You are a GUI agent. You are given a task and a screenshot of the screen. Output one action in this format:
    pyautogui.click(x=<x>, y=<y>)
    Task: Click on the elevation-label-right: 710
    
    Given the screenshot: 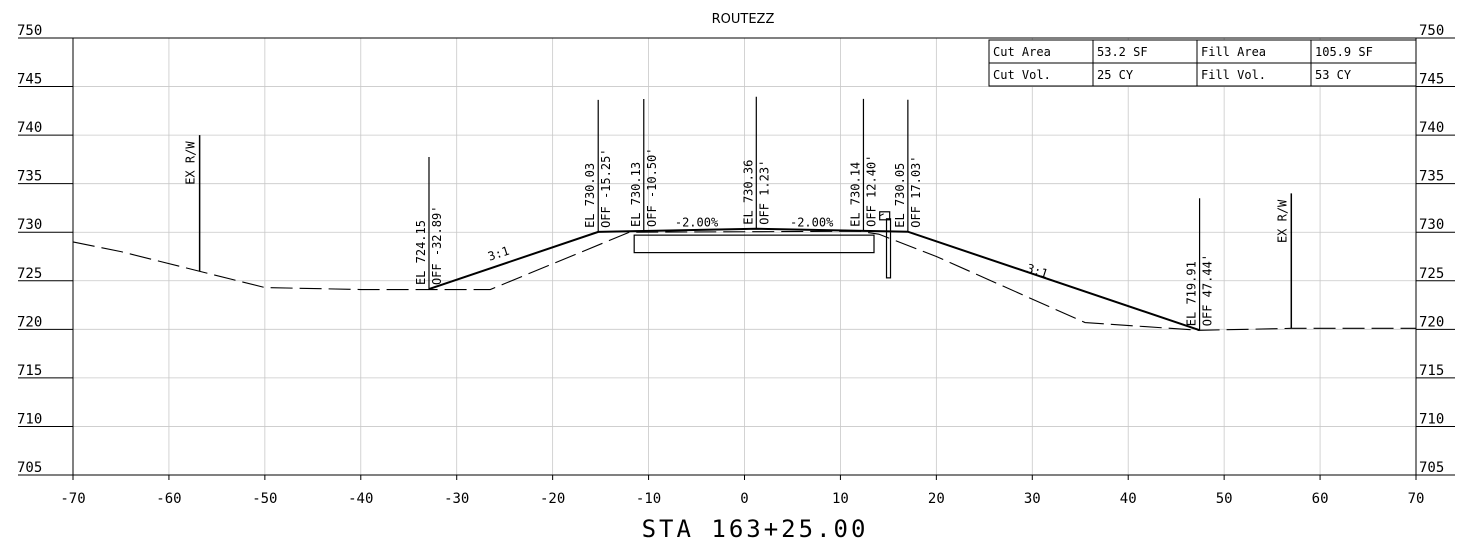 What is the action you would take?
    pyautogui.click(x=1431, y=419)
    